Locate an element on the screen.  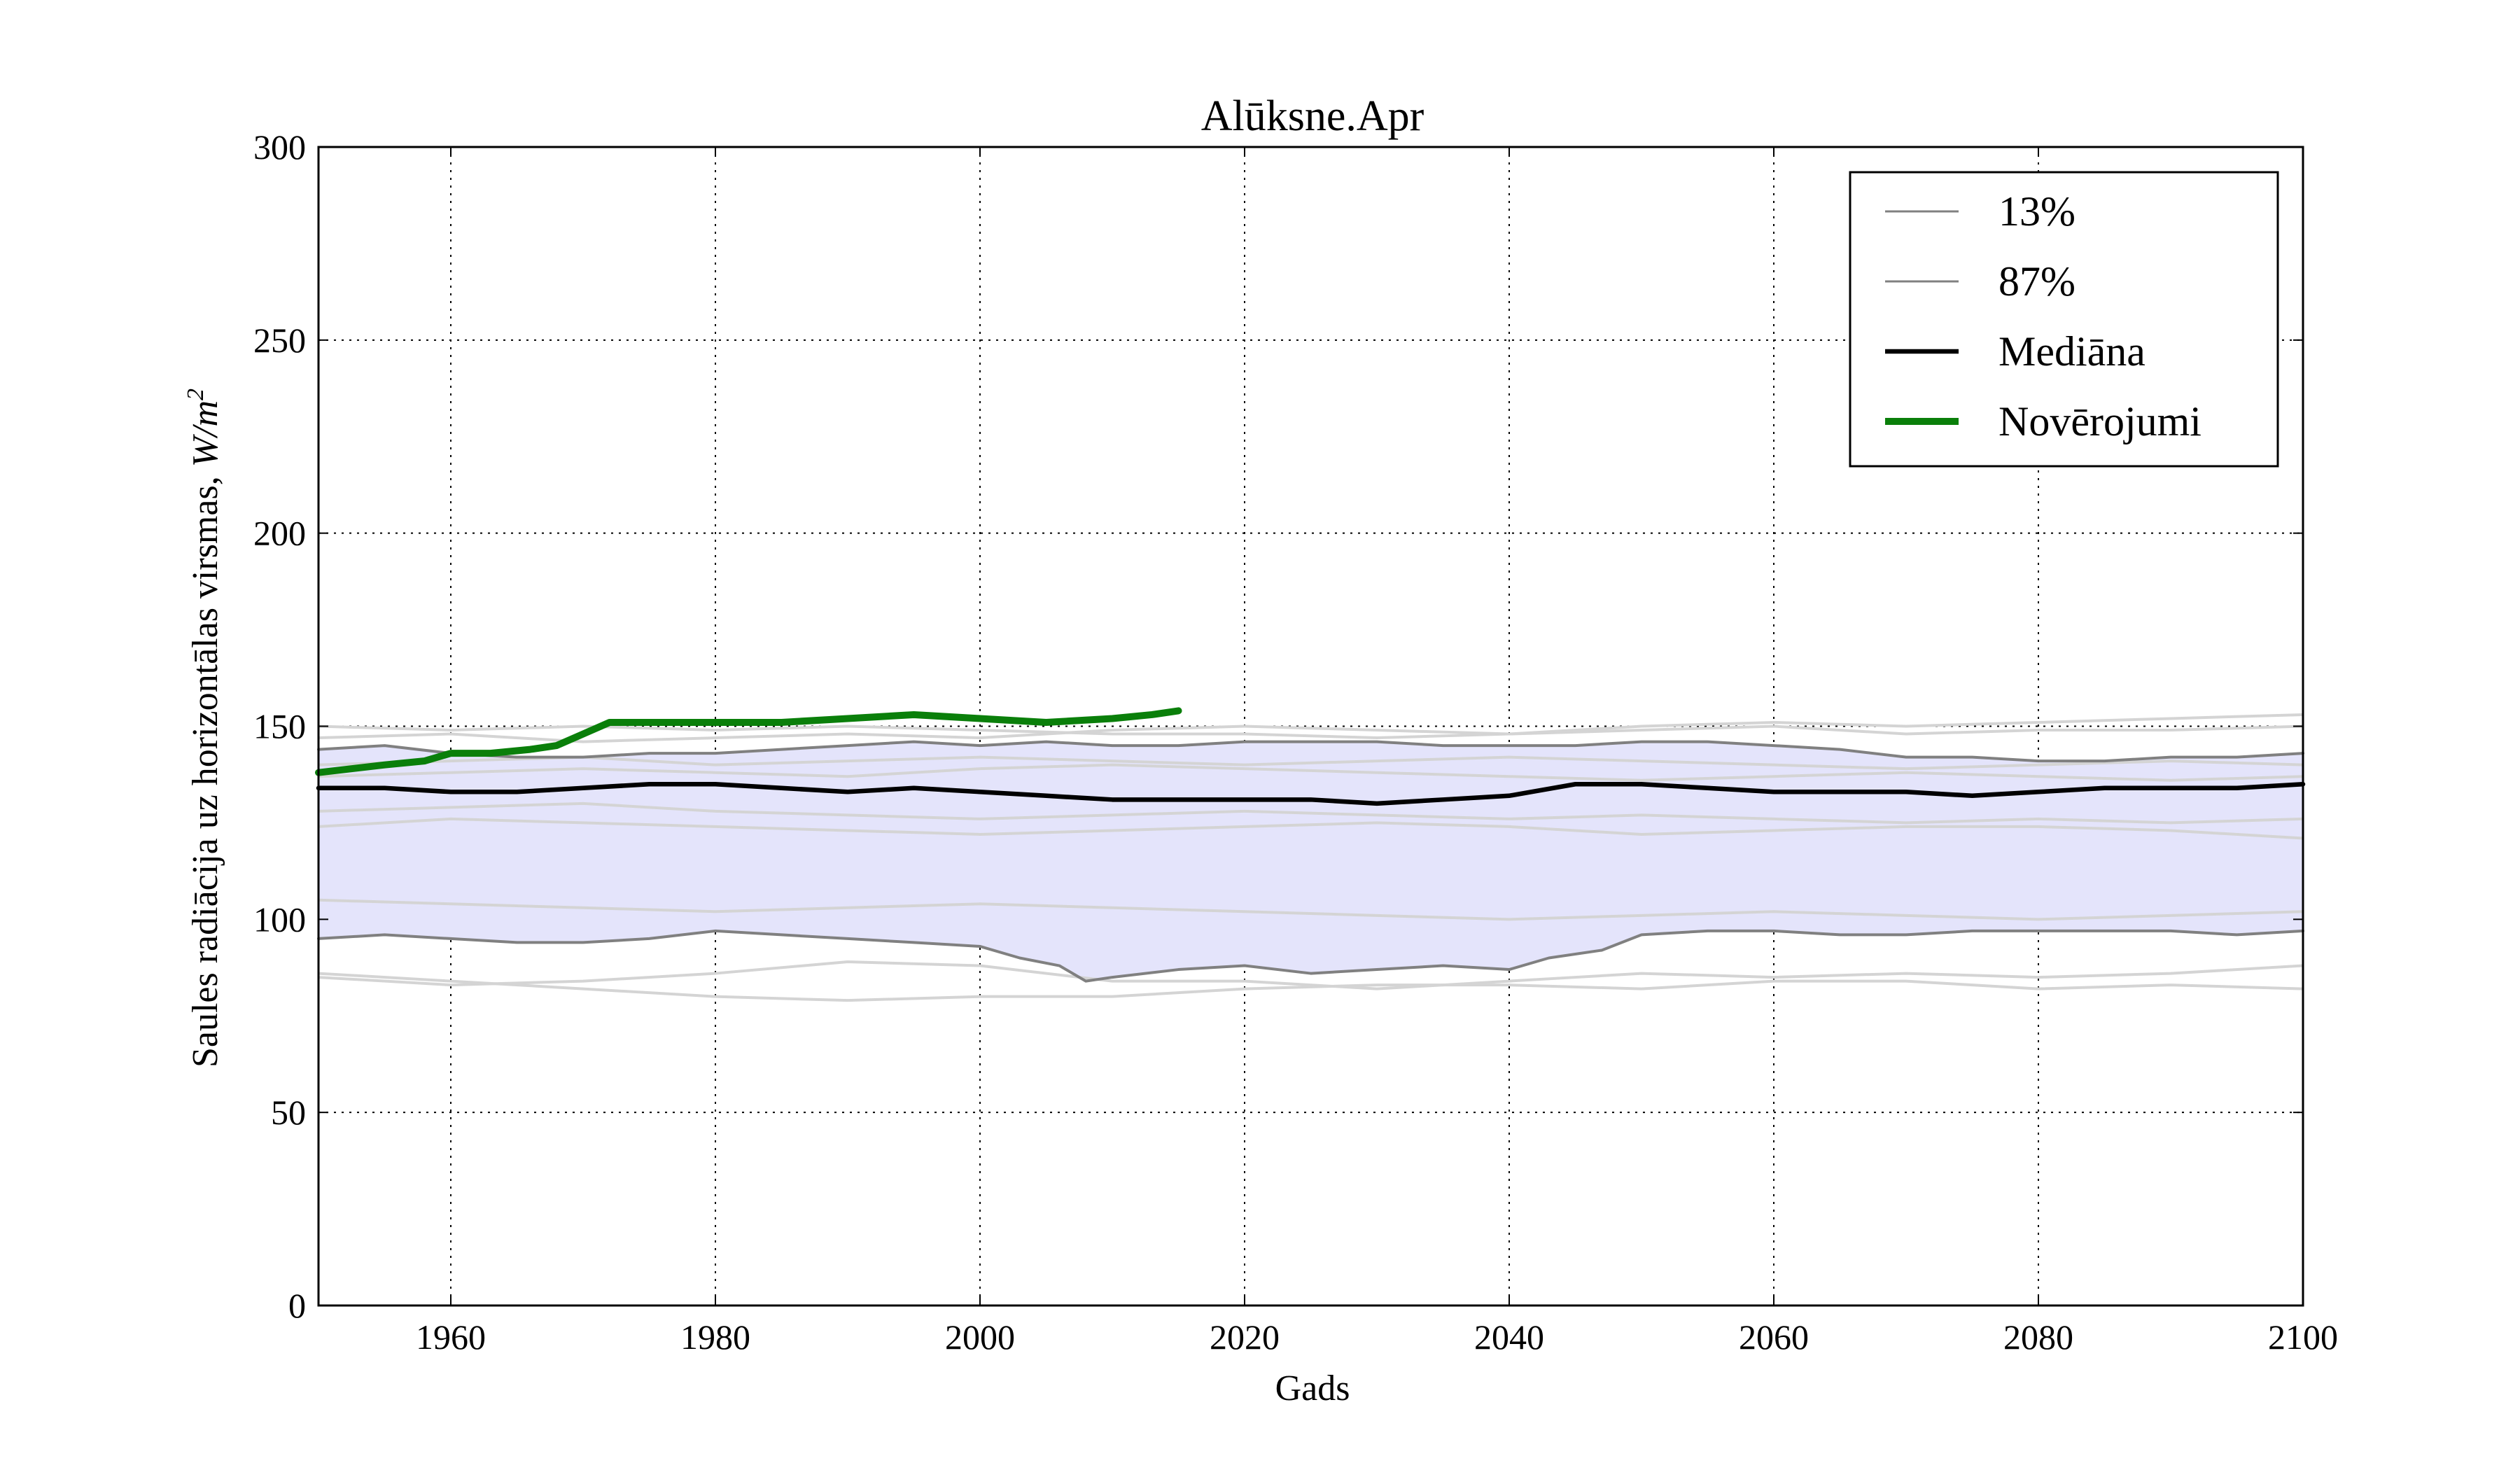
legend-label: Novērojumi is located at coordinates (2100, 421).